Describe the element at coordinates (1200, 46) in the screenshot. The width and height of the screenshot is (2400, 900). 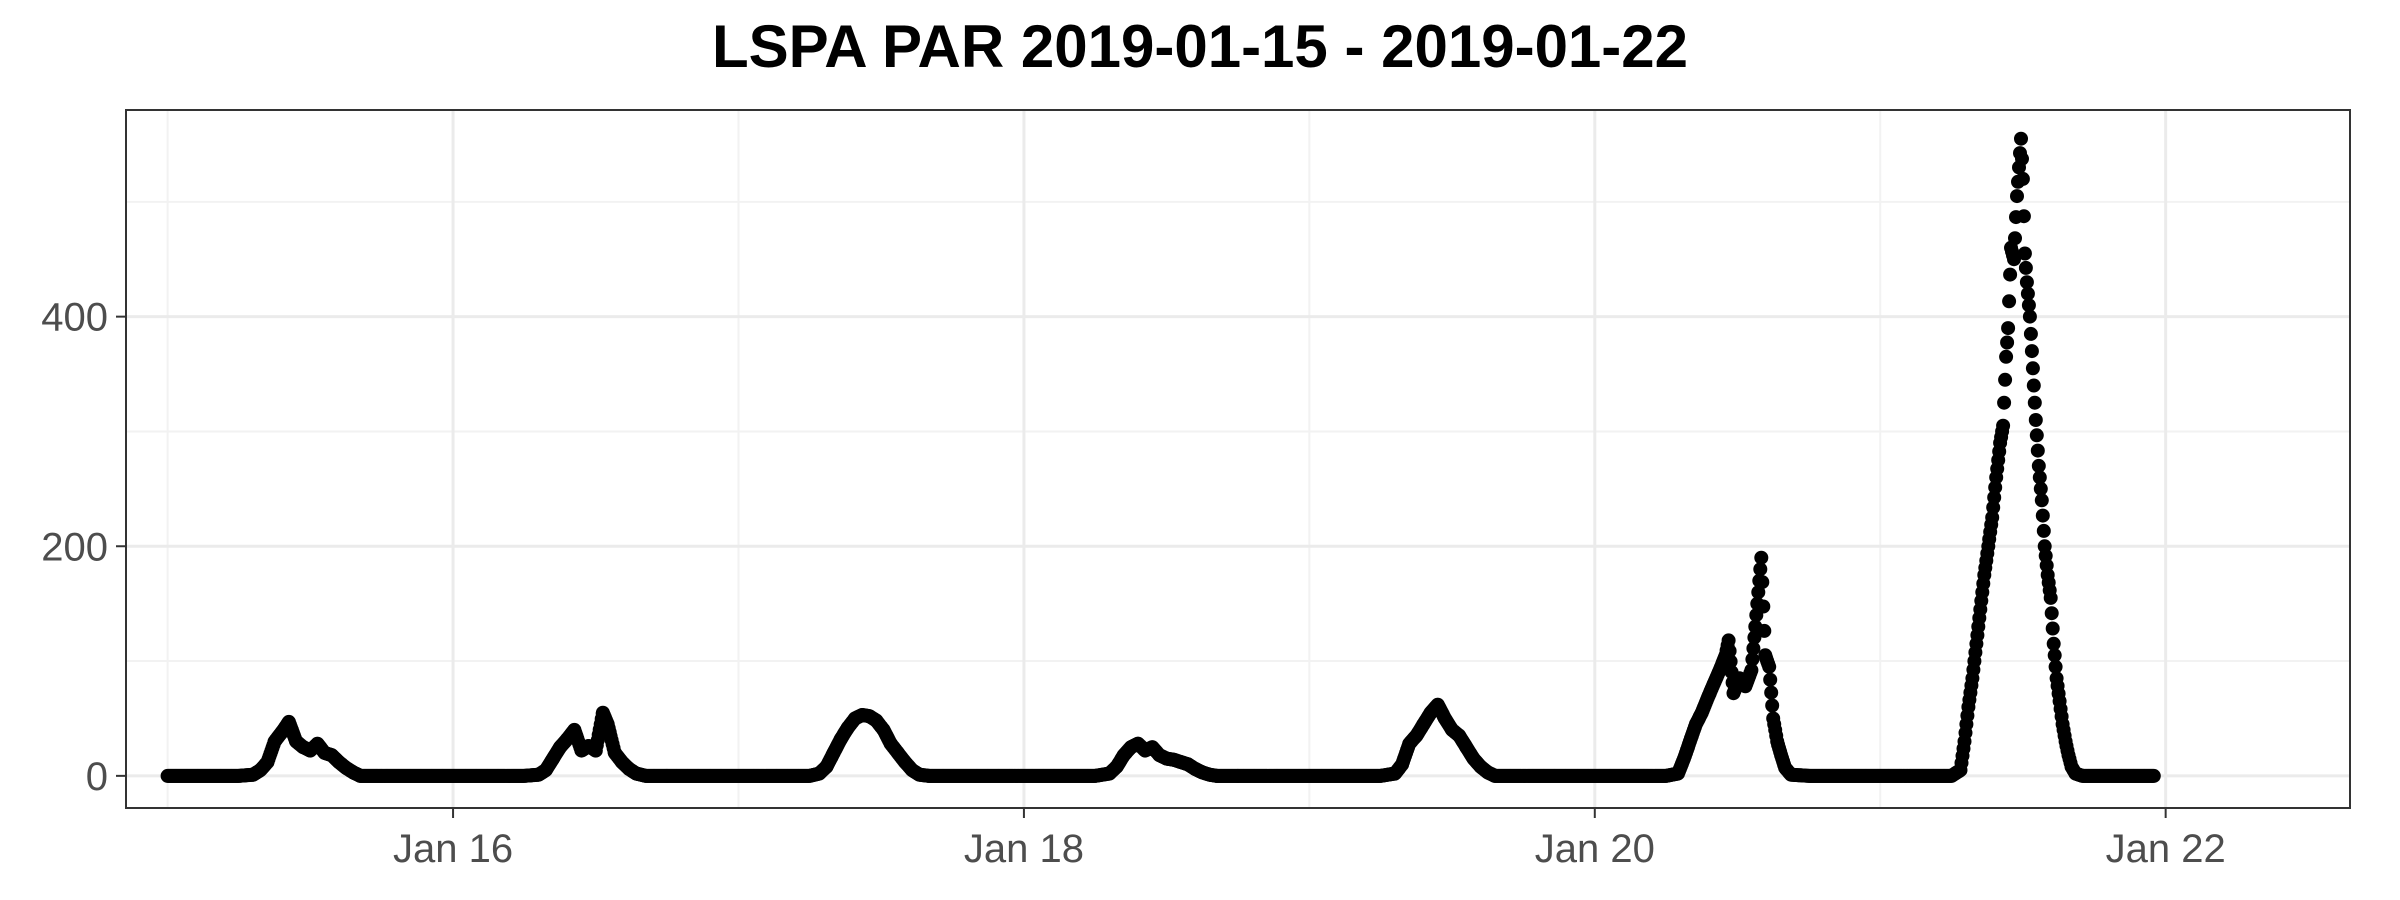
I see `chart-title: LSPA PAR 2019-01-15 - 2019-01-22` at that location.